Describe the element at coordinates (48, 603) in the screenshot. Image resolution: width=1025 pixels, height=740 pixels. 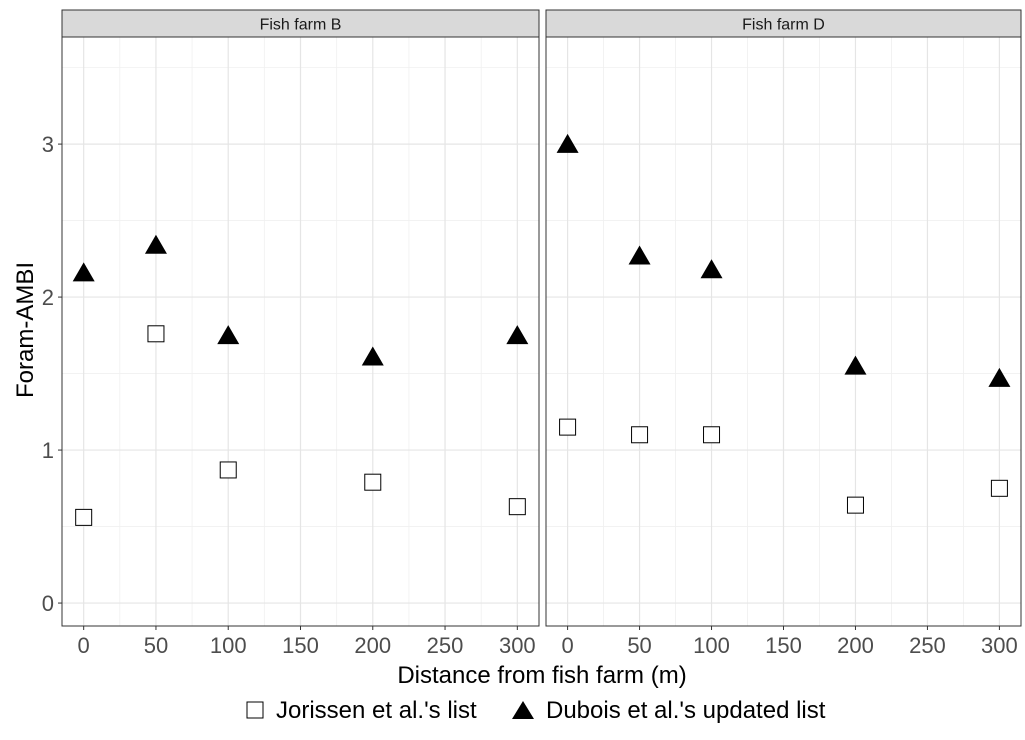
I see `y-tick-label: 0` at that location.